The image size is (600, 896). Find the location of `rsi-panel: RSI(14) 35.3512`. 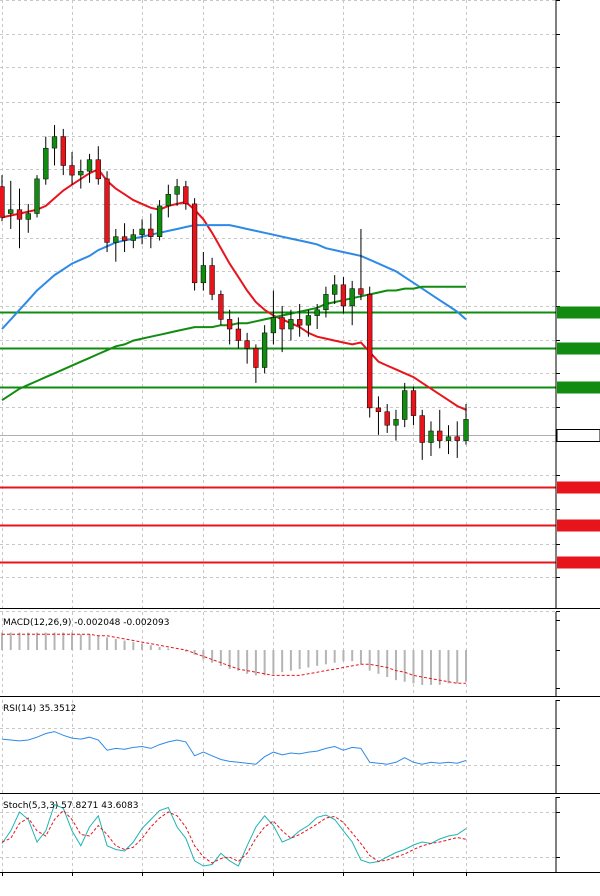

rsi-panel: RSI(14) 35.3512 is located at coordinates (280, 747).